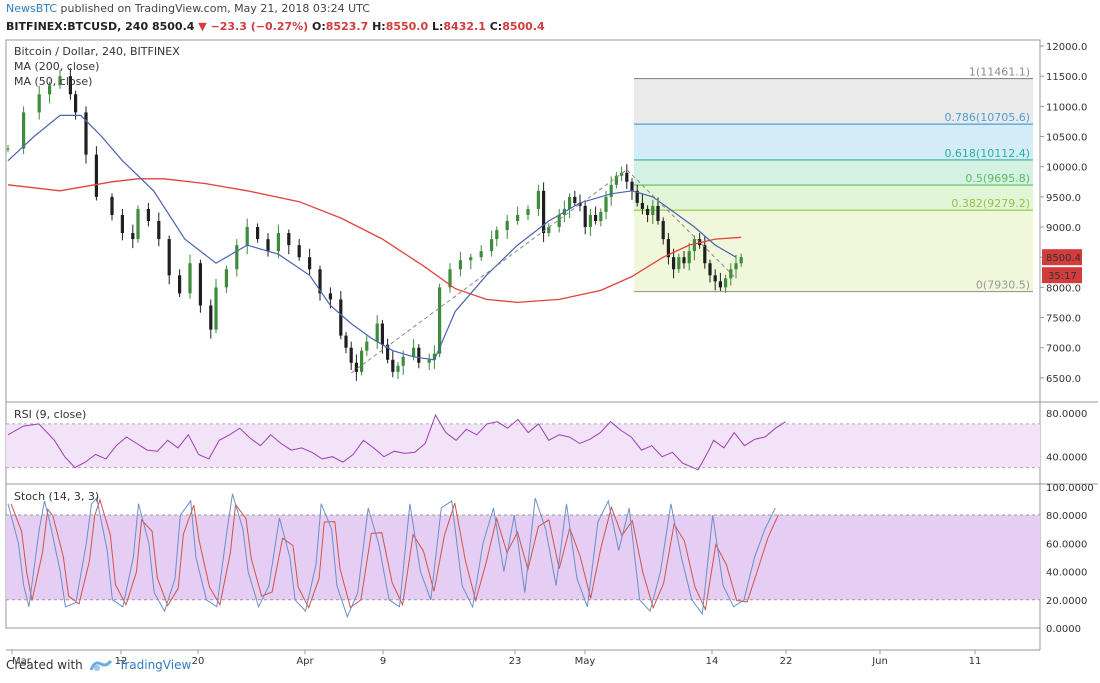 Image resolution: width=1100 pixels, height=683 pixels. What do you see at coordinates (1066, 516) in the screenshot?
I see `stoch-tick-label: 80.0000` at bounding box center [1066, 516].